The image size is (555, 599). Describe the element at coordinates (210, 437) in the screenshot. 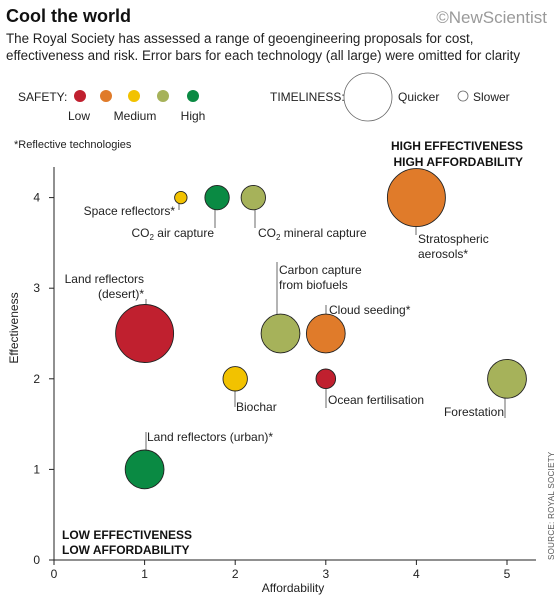

I see `bubble-label-land-reflectors-urban: Land reflectors (urban)*` at that location.